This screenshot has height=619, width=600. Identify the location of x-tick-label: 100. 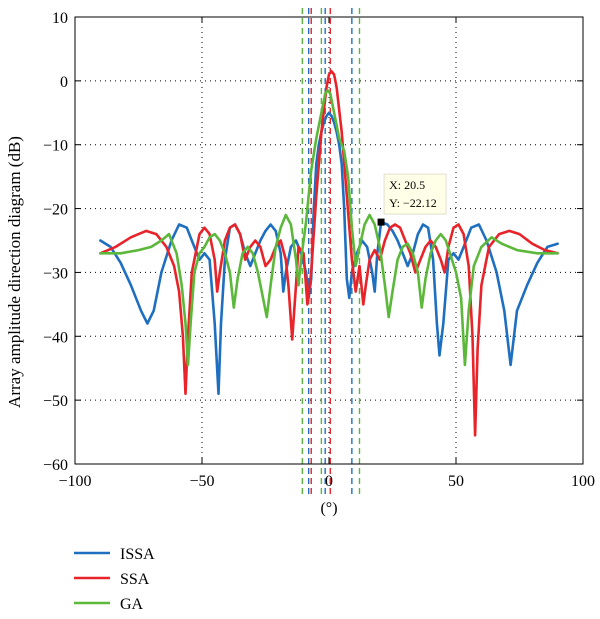
(583, 481).